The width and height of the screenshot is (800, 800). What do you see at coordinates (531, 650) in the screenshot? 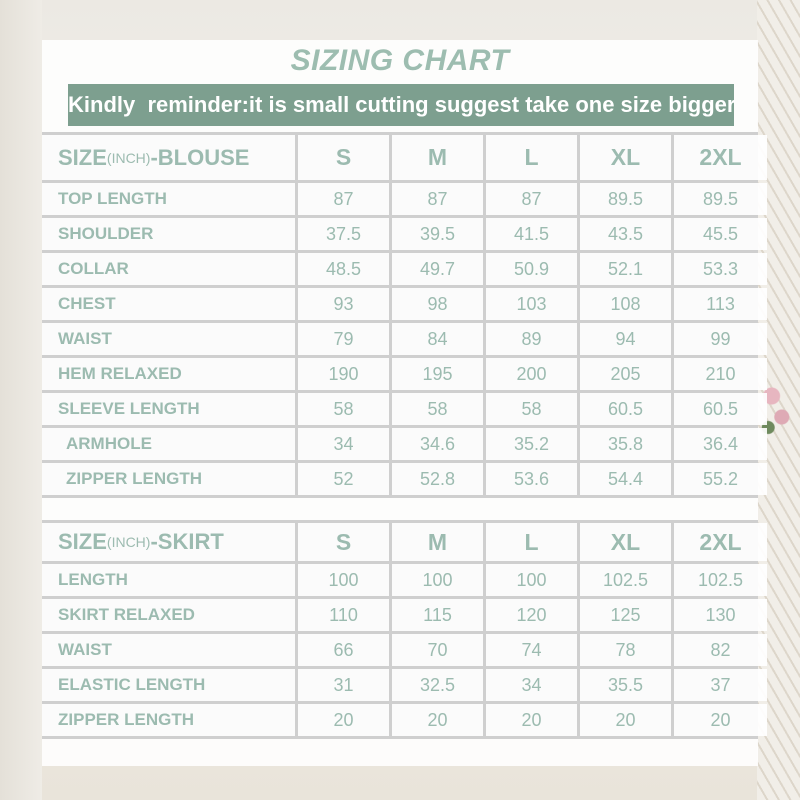
I see `table-cell: 74` at bounding box center [531, 650].